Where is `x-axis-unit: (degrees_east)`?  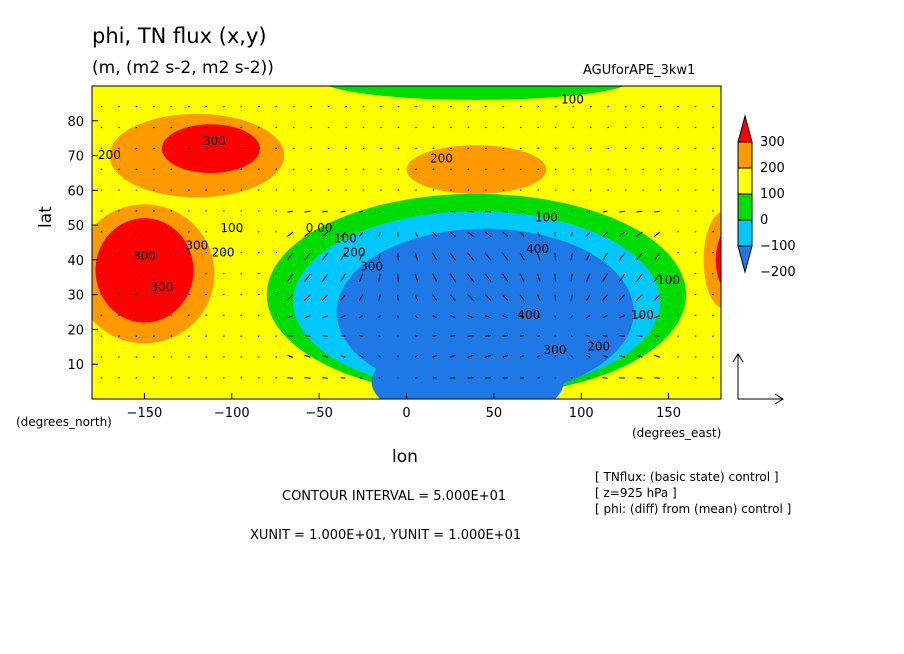 x-axis-unit: (degrees_east) is located at coordinates (677, 433).